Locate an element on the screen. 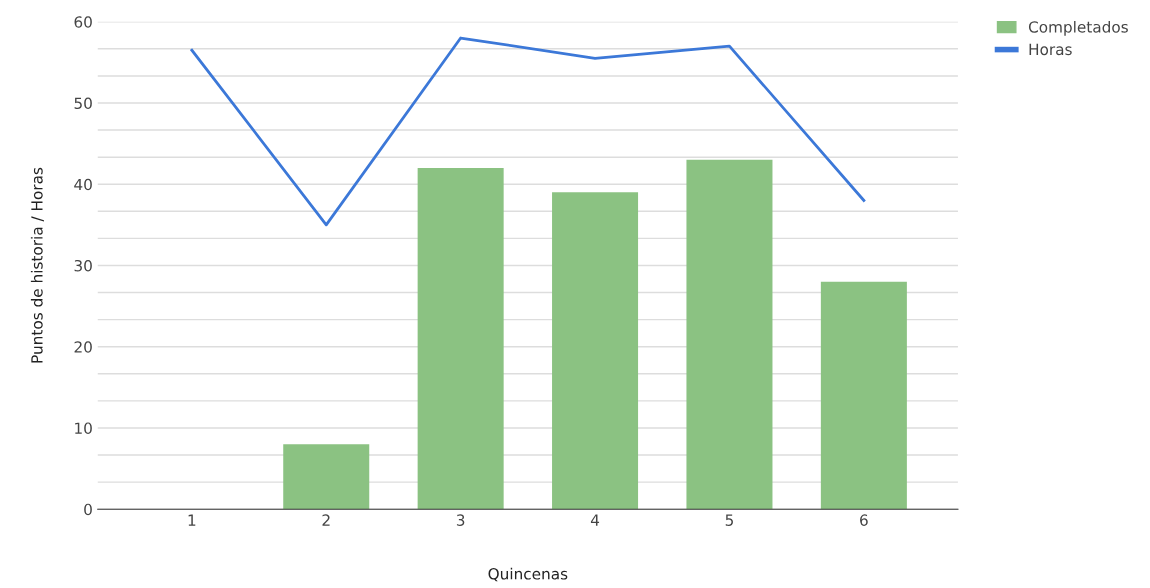 Image resolution: width=1150 pixels, height=588 pixels. y-tick-label: 40 is located at coordinates (83, 184).